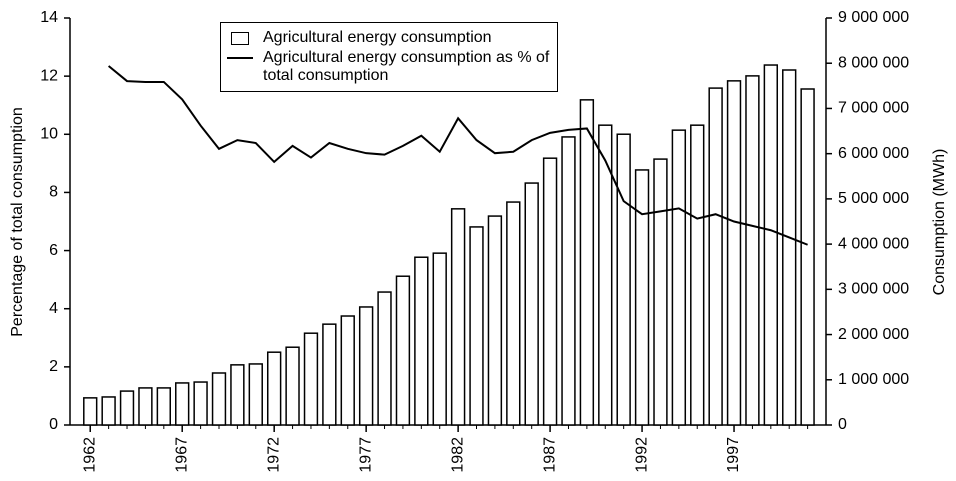 The image size is (956, 481). I want to click on y2-tick-label: 7 000 000, so click(873, 108).